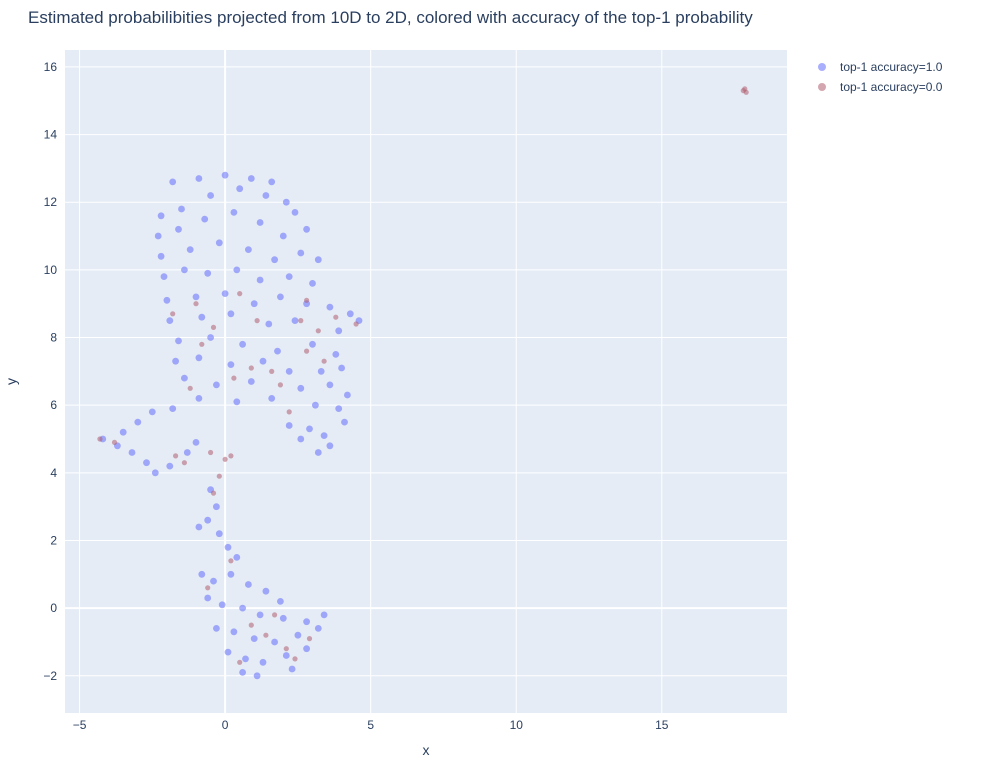 The image size is (988, 766). What do you see at coordinates (53, 540) in the screenshot?
I see `y-tick-label: 2` at bounding box center [53, 540].